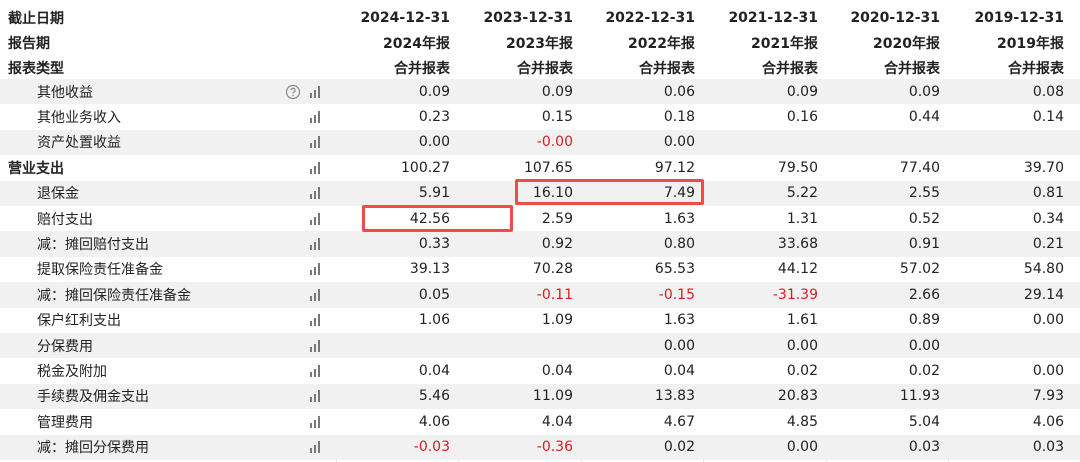 The height and width of the screenshot is (462, 1080). I want to click on value-cell: 0.18, so click(679, 117).